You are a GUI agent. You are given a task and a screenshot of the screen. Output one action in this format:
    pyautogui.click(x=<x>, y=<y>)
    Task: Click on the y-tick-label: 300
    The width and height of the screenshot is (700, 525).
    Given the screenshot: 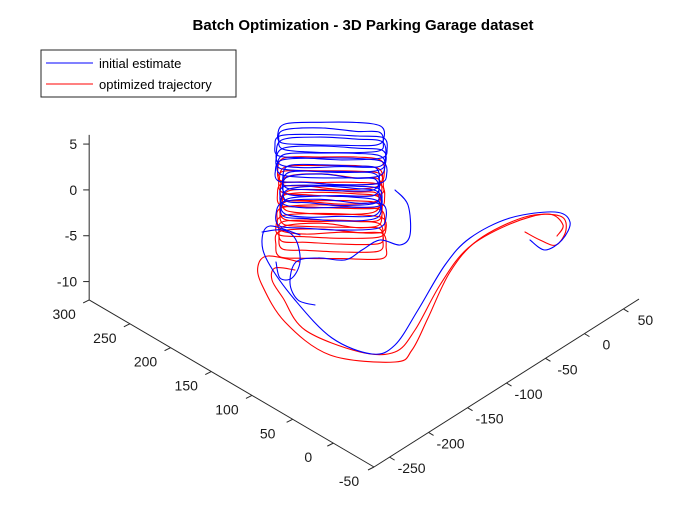 What is the action you would take?
    pyautogui.click(x=64, y=314)
    